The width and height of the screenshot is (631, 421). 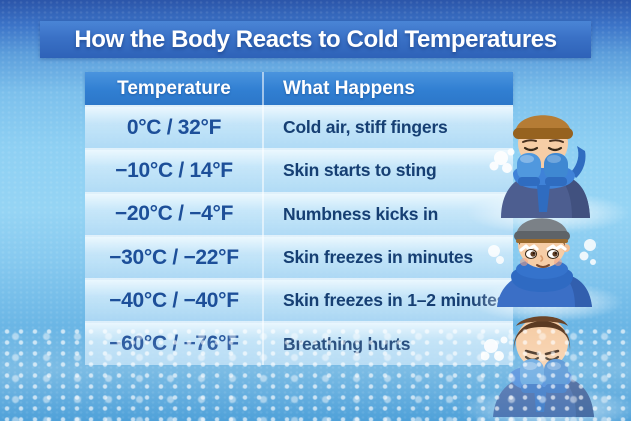 I want to click on snow-puffs-icon, so click(x=542, y=252).